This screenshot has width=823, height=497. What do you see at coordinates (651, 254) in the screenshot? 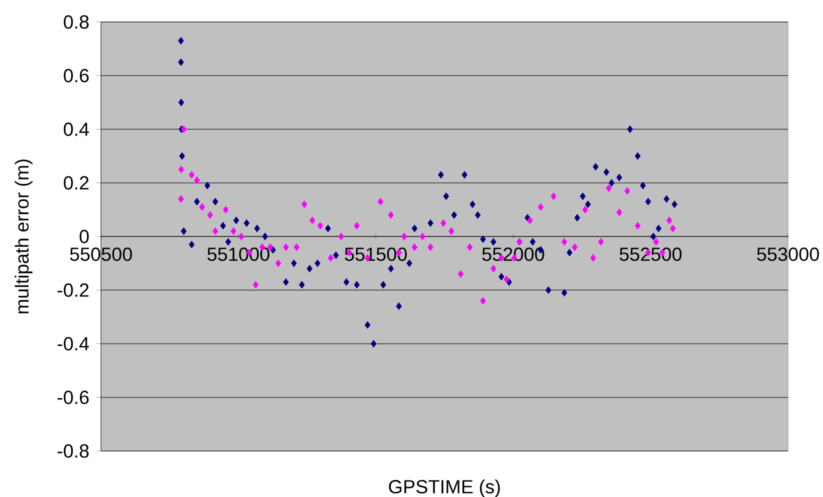
I see `x-tick-label: 552500` at bounding box center [651, 254].